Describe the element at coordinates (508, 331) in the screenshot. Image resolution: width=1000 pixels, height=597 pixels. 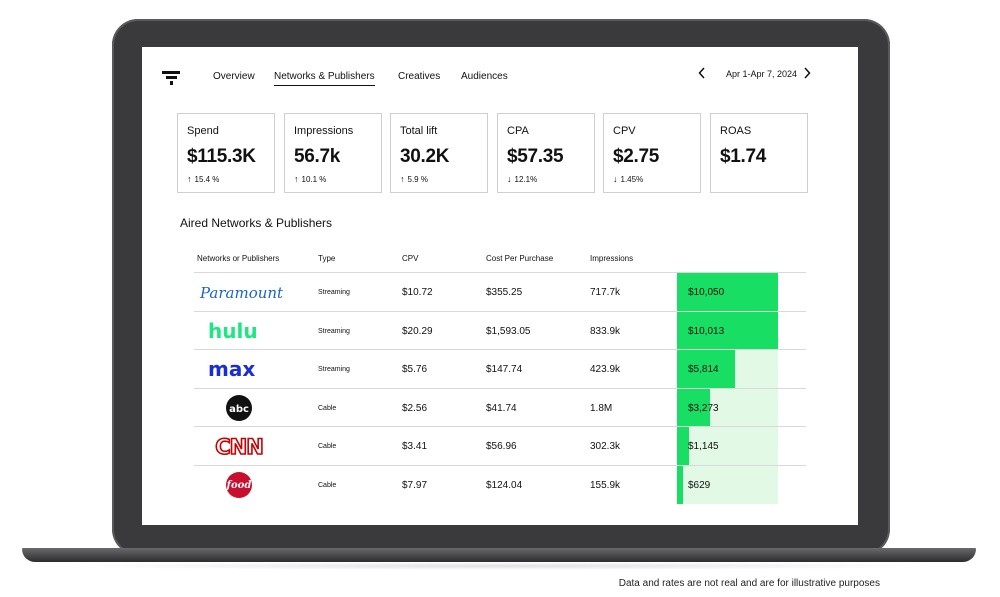
I see `cpp-cell: $1,593.05` at that location.